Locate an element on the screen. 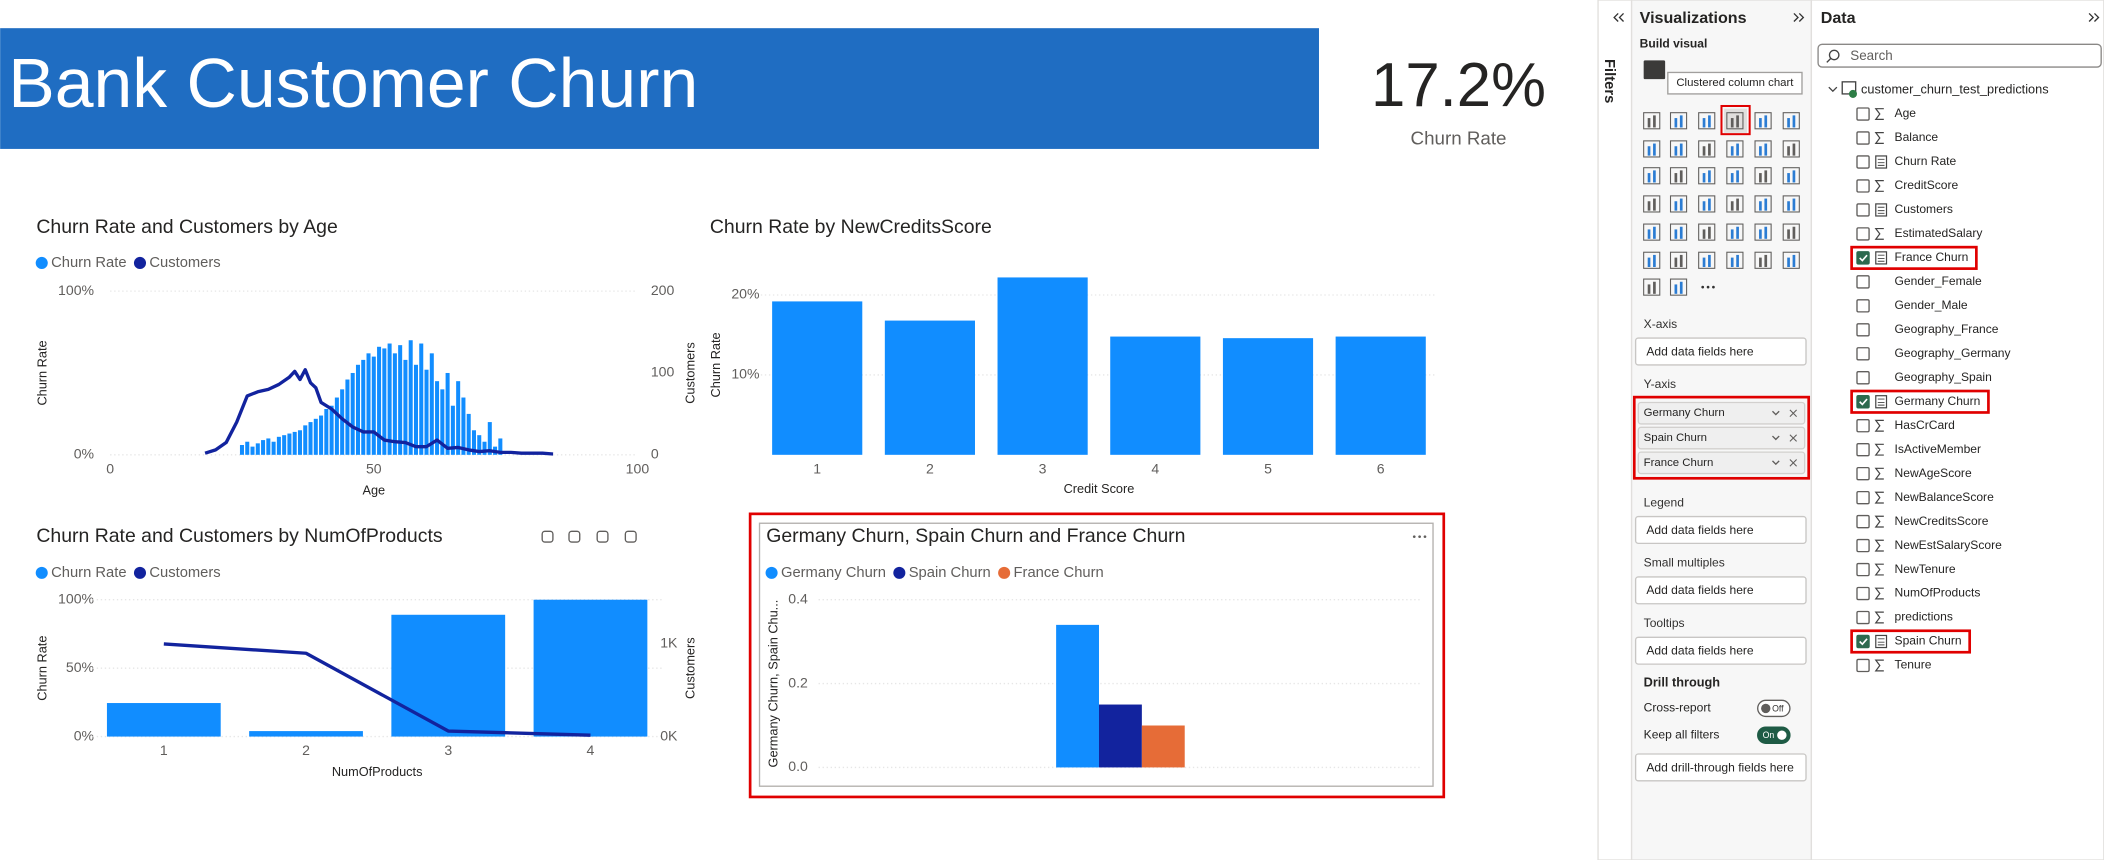  option-label: Cross-report is located at coordinates (1678, 708).